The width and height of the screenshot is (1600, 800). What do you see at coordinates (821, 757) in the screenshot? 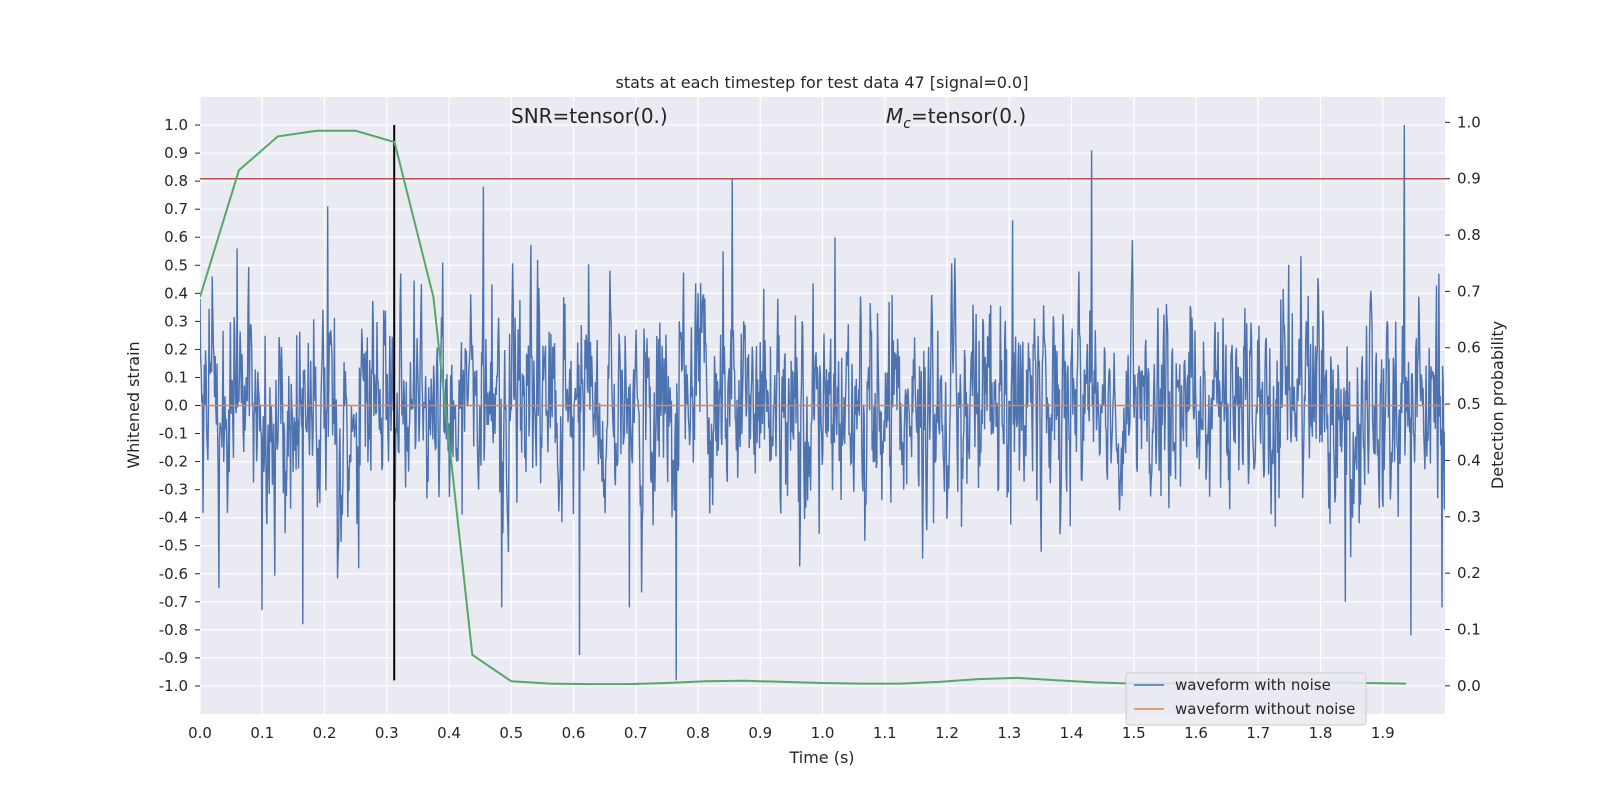
I see `x-axis-label: Time (s)` at bounding box center [821, 757].